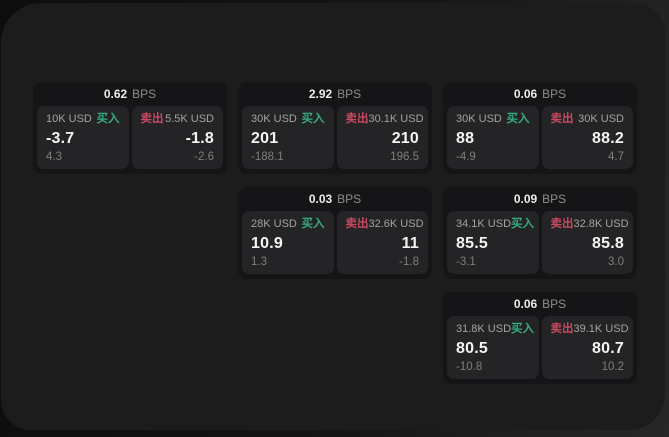  What do you see at coordinates (267, 157) in the screenshot?
I see `buy-delta: -188.1` at bounding box center [267, 157].